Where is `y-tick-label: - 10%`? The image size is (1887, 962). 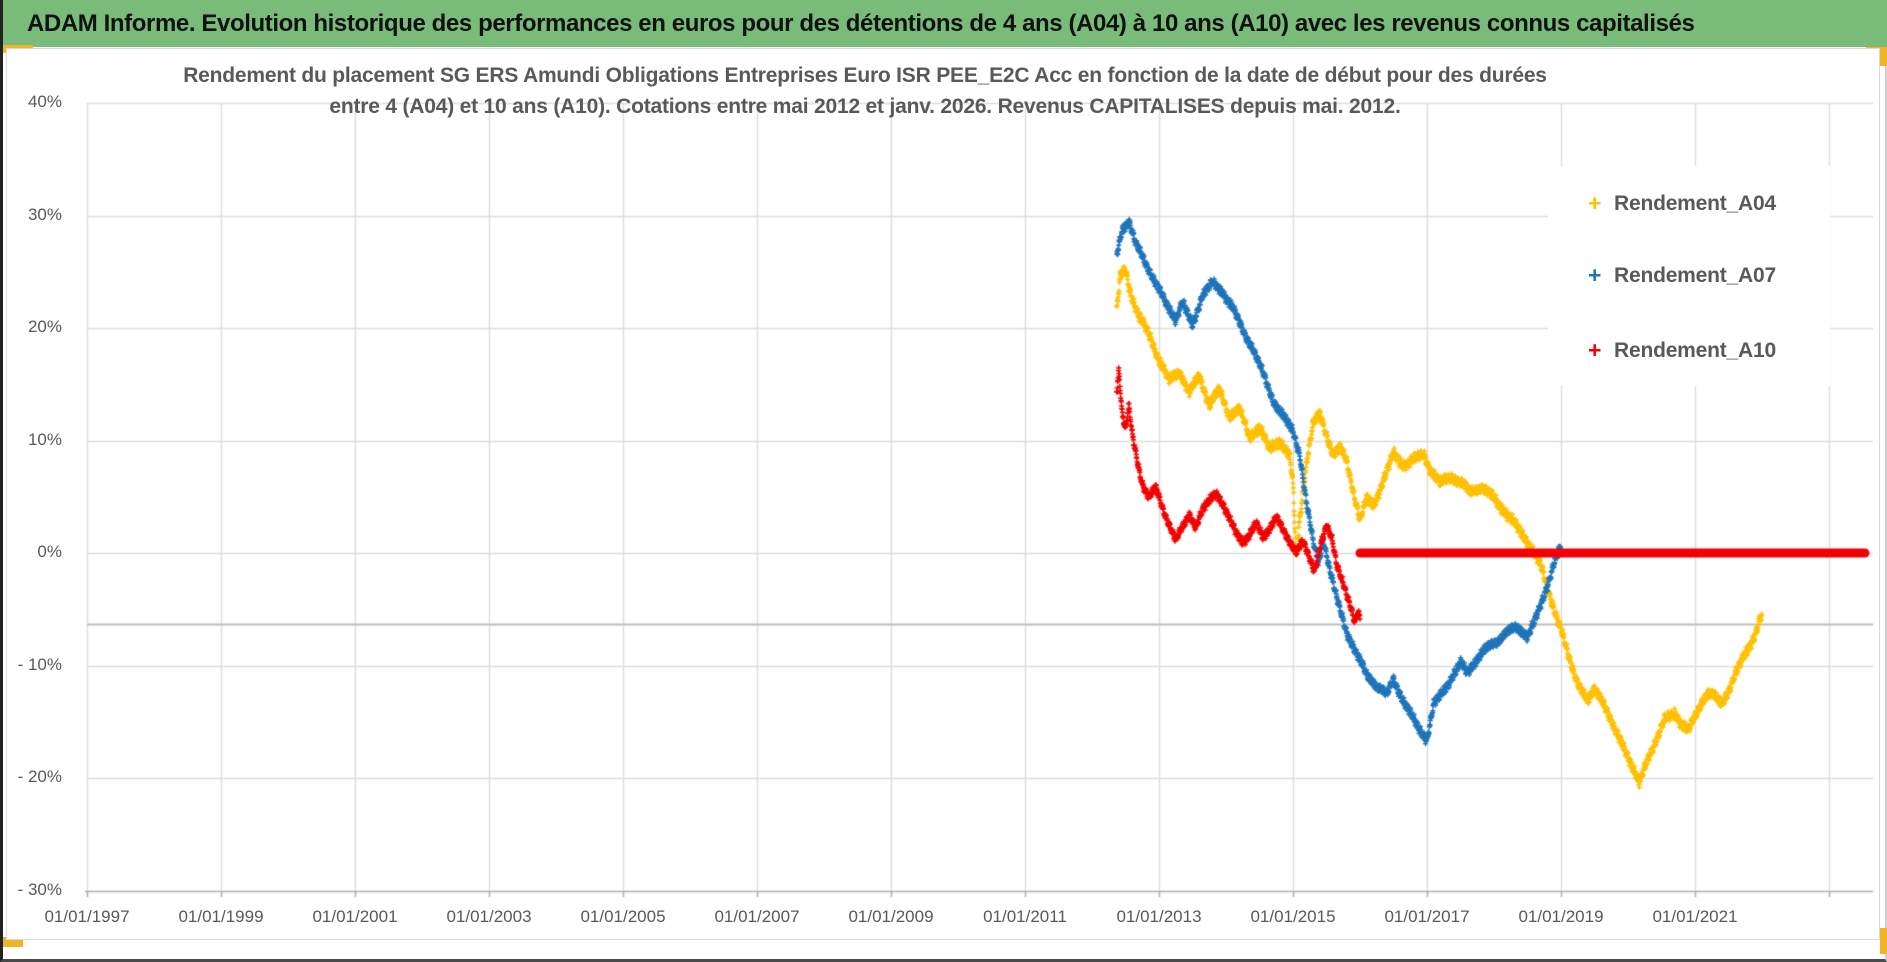
y-tick-label: - 10% is located at coordinates (39, 664).